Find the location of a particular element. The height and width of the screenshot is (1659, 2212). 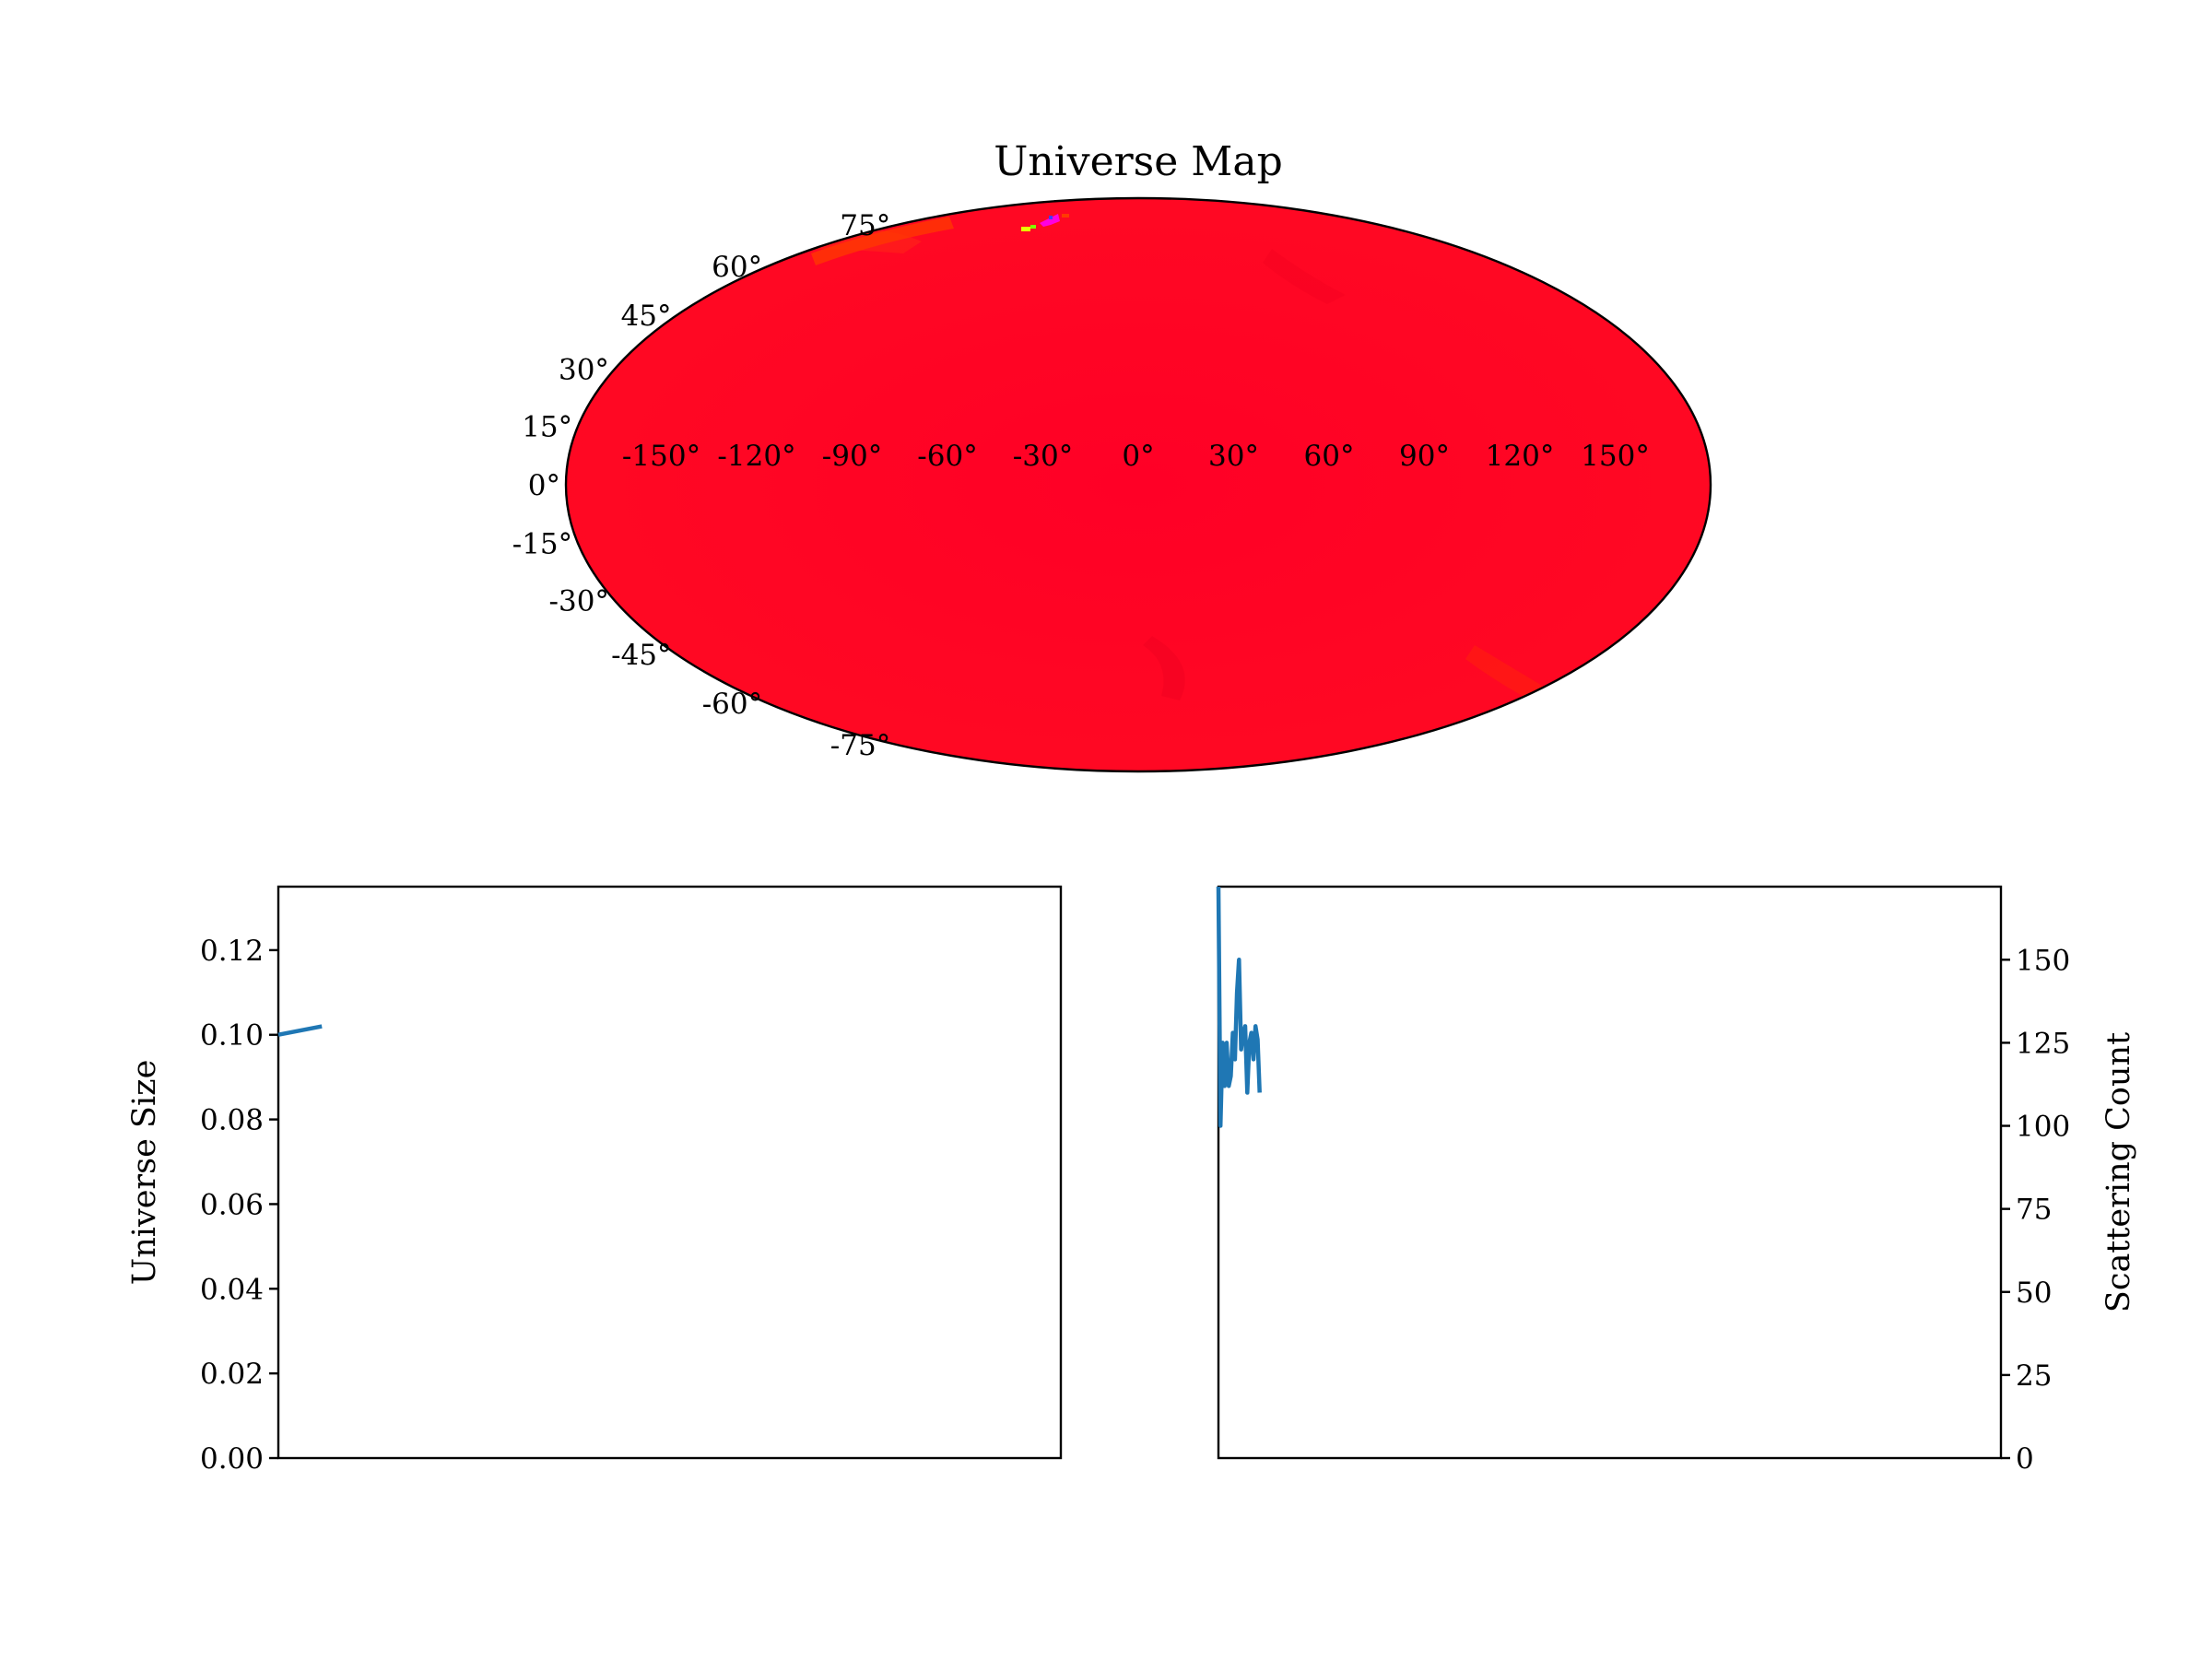

scattering-count-axes is located at coordinates (1610, 1172).